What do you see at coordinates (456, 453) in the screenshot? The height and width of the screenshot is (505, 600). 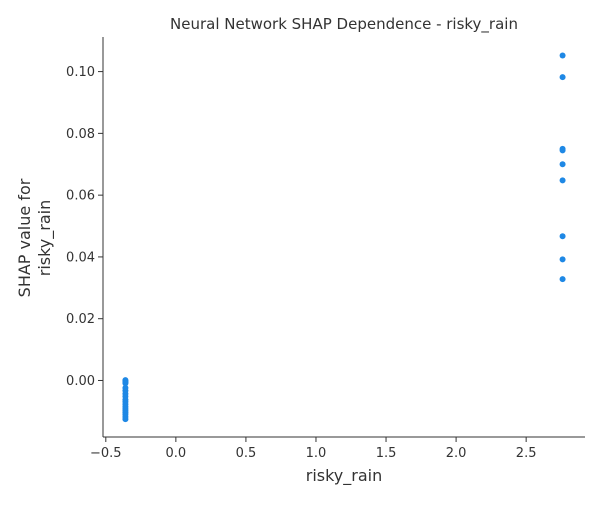 I see `x-tick-label: 2.0` at bounding box center [456, 453].